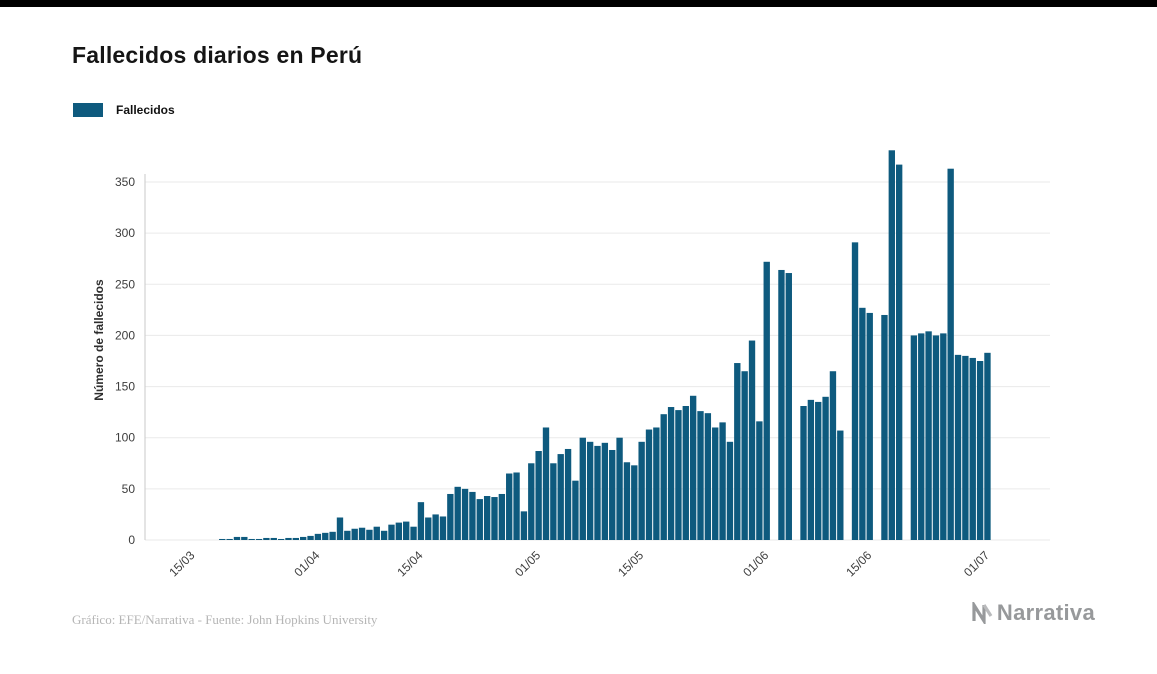  Describe the element at coordinates (131, 540) in the screenshot. I see `y-tick-label: 0` at that location.